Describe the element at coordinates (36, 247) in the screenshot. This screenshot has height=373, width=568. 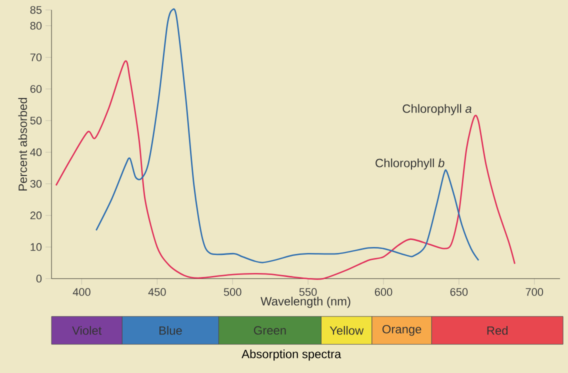
I see `y-tick-label: 10` at that location.